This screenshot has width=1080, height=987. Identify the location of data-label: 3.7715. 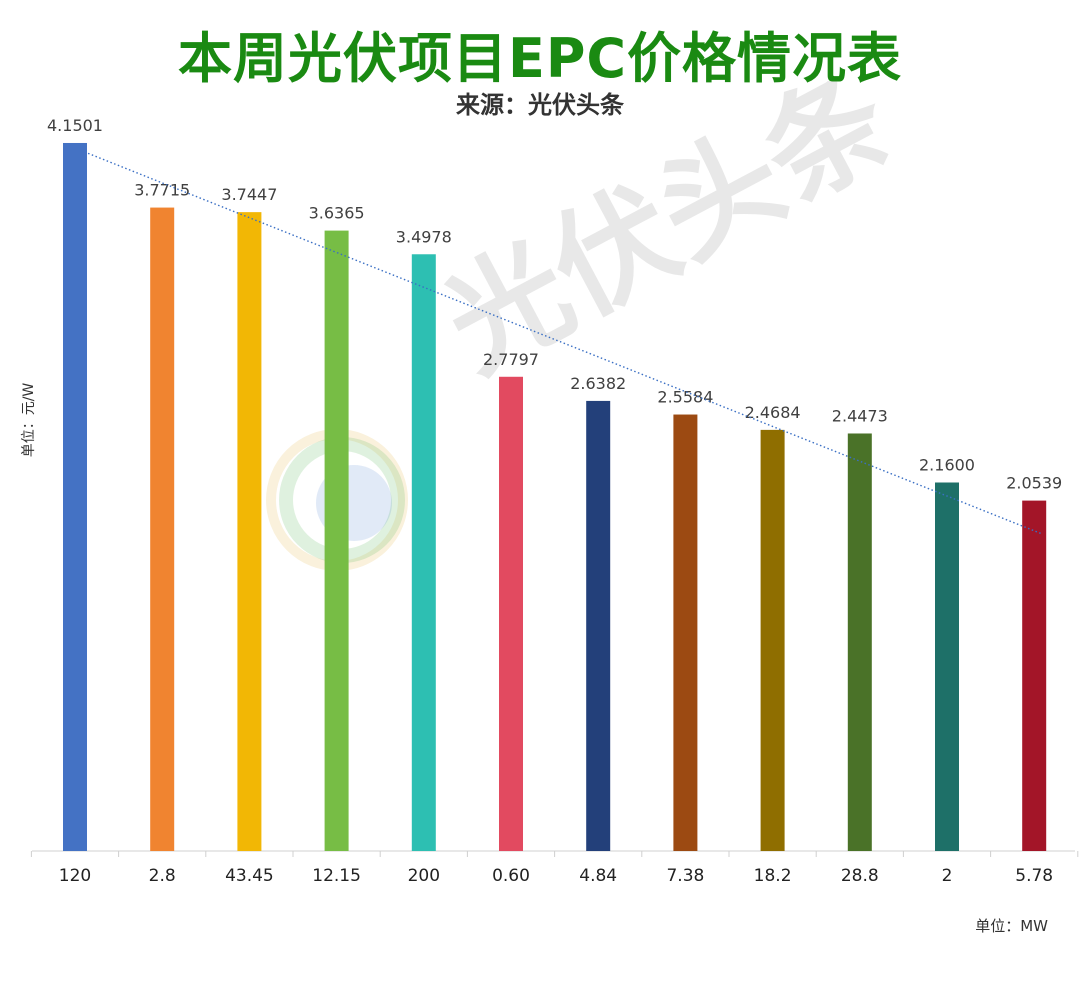
(162, 190).